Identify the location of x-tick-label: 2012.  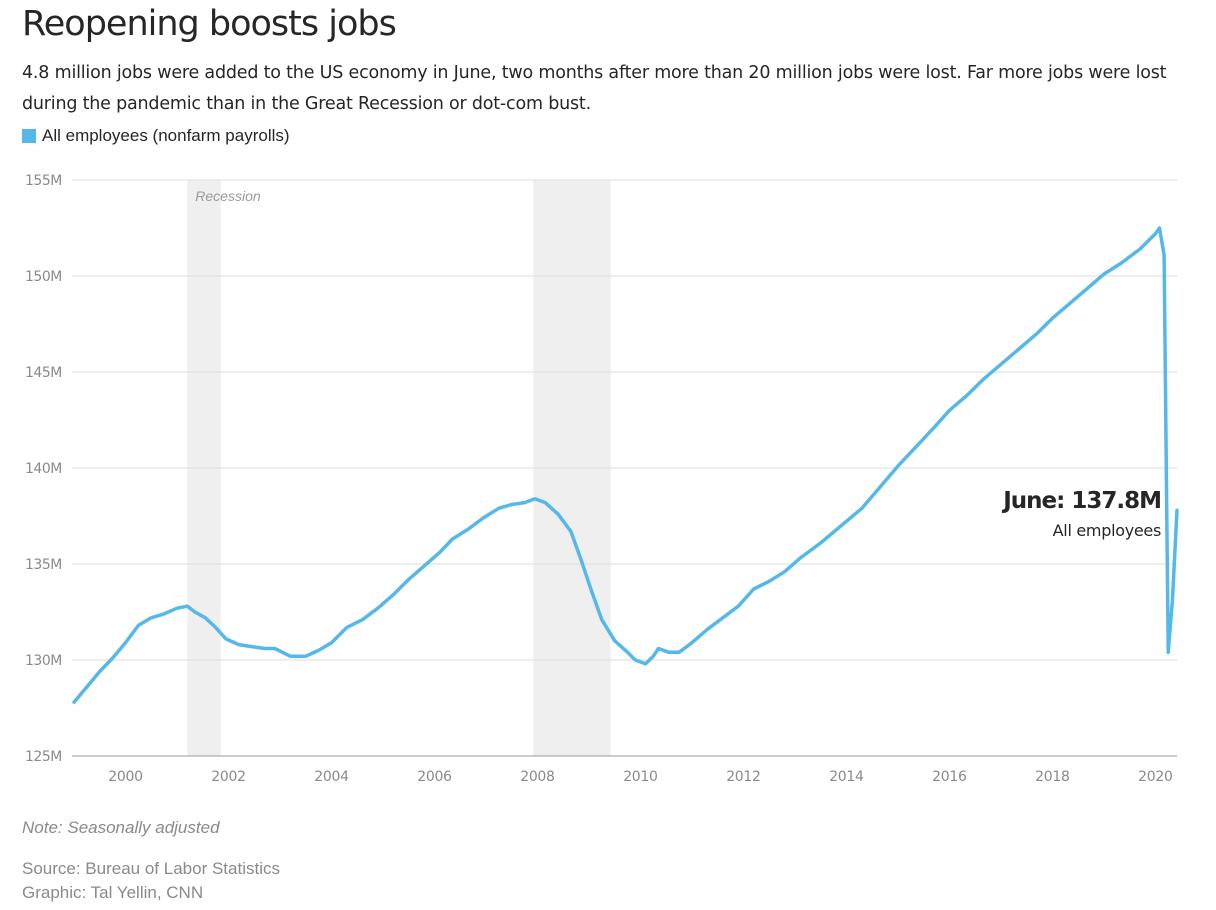
(743, 777).